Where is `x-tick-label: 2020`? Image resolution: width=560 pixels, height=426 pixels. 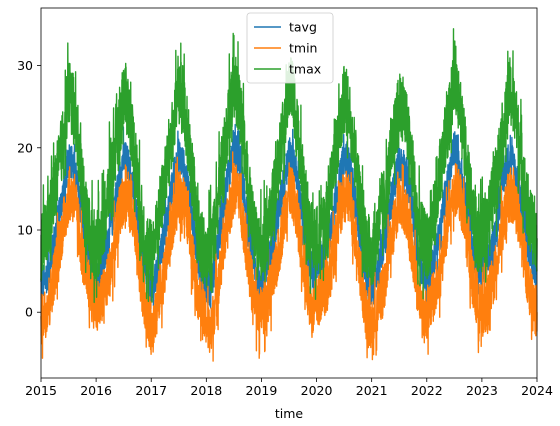
x-tick-label: 2020 is located at coordinates (317, 390).